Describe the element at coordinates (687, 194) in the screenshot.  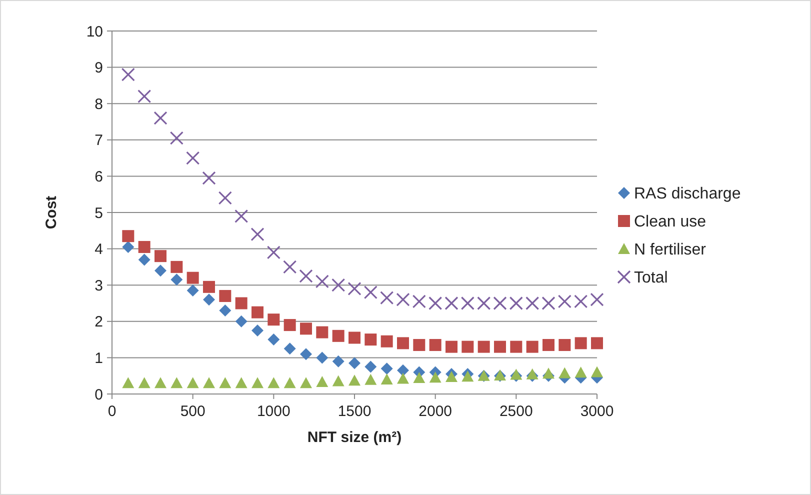
I see `legend-label: RAS discharge` at that location.